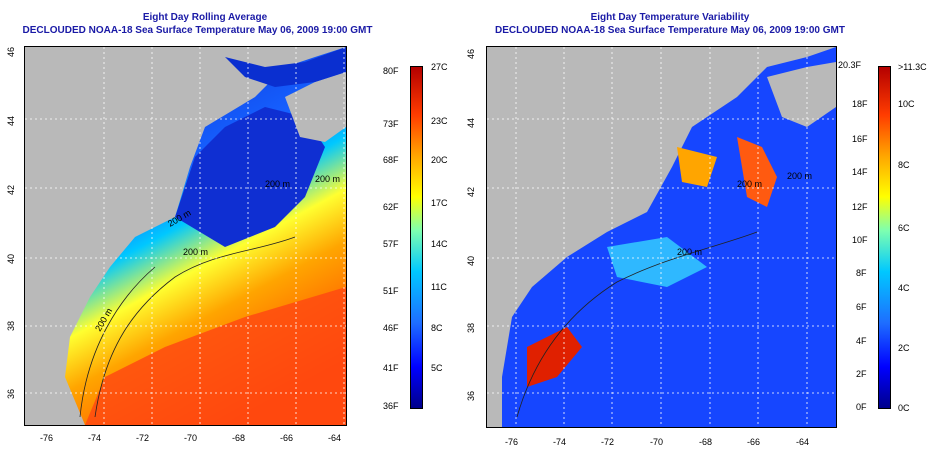  I want to click on right-cb-f: 6F, so click(861, 307).